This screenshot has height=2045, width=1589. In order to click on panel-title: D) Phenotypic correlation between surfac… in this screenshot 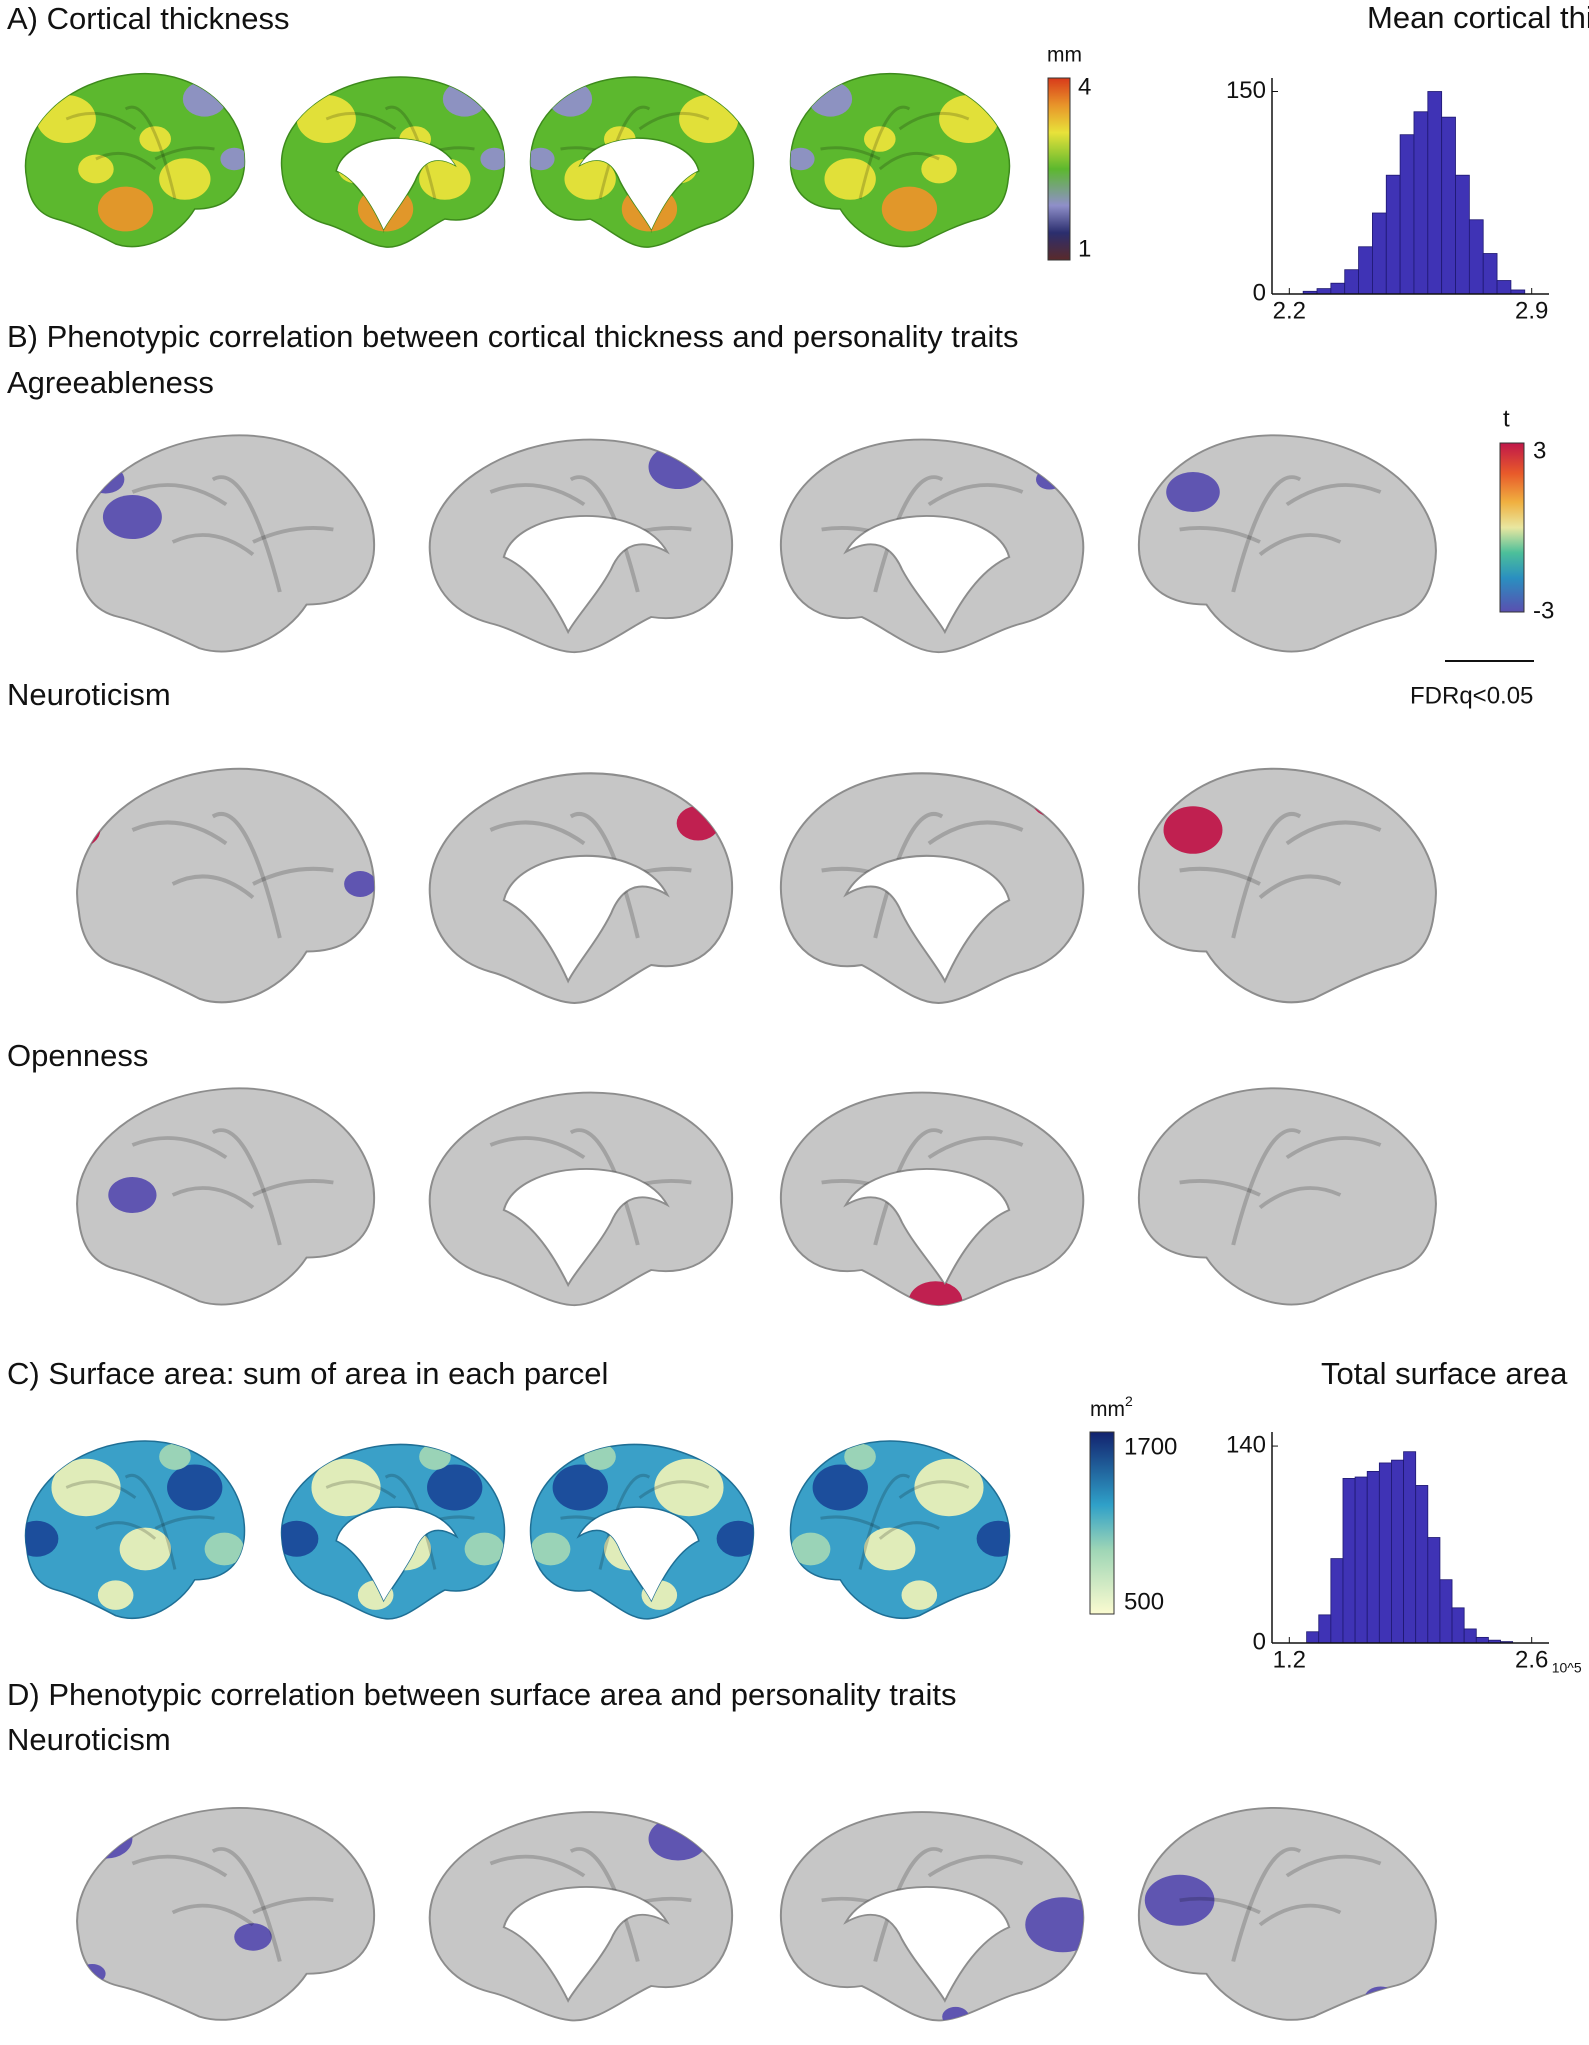, I will do `click(481, 1694)`.